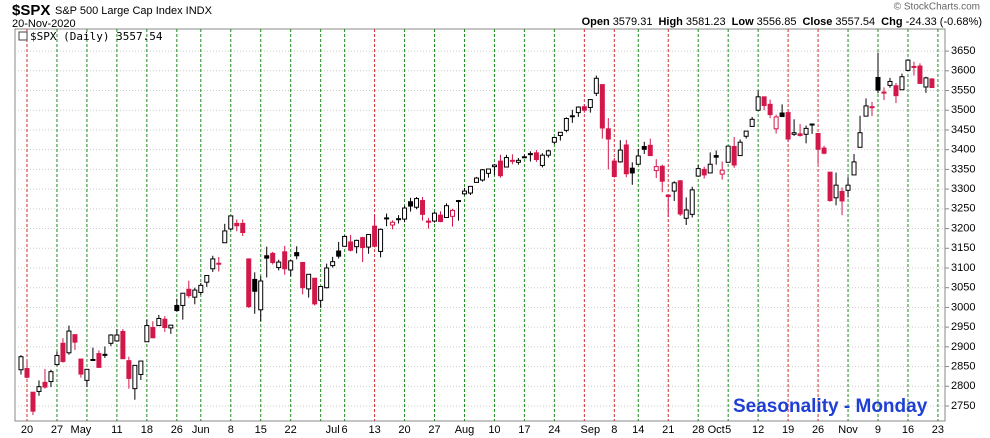 The height and width of the screenshot is (438, 990). Describe the element at coordinates (777, 22) in the screenshot. I see `quote-value: 3556.85` at that location.